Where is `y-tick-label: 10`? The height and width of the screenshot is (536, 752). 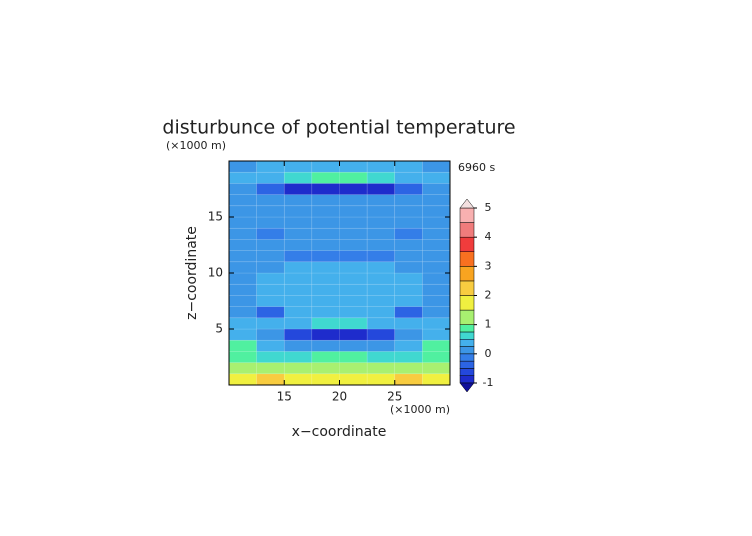
y-tick-label: 10 is located at coordinates (215, 273).